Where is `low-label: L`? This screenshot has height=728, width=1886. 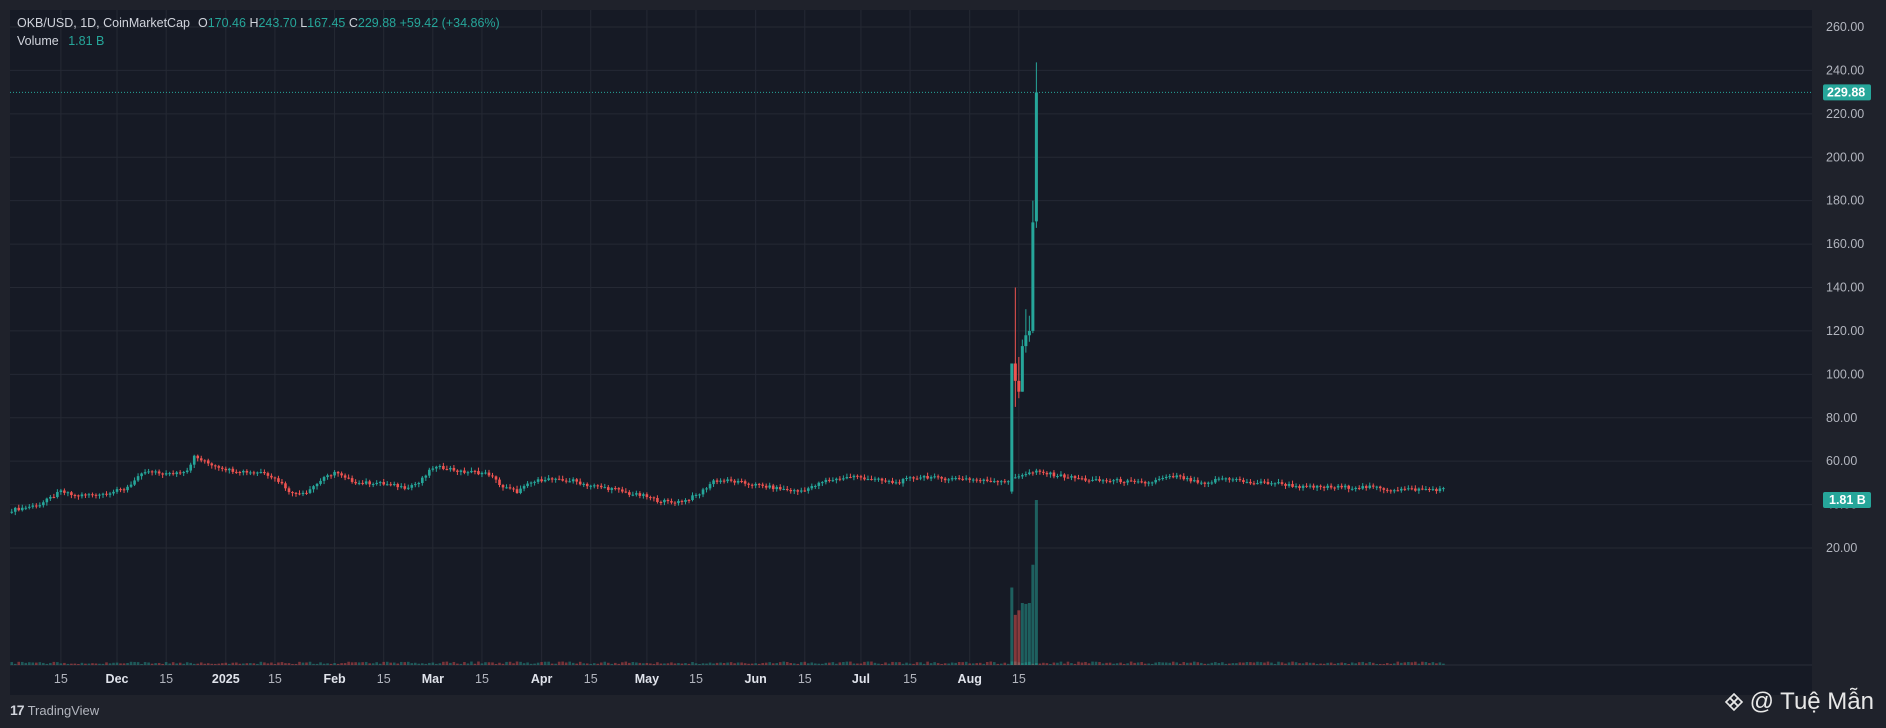
low-label: L is located at coordinates (304, 23).